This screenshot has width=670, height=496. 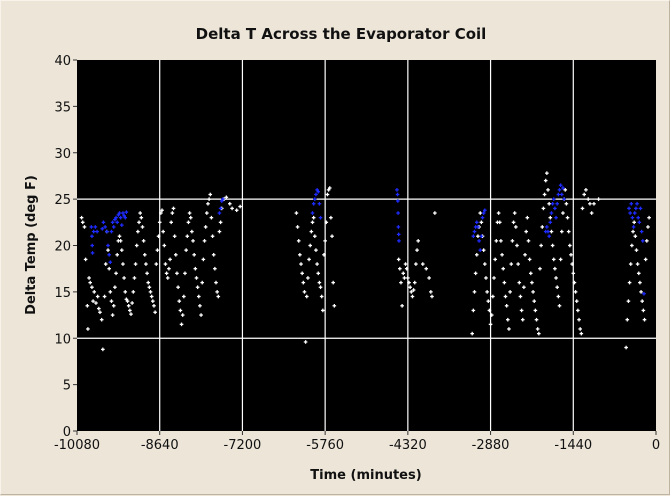 What do you see at coordinates (341, 34) in the screenshot?
I see `chart-title: Delta T Across the Evaporator Coil` at bounding box center [341, 34].